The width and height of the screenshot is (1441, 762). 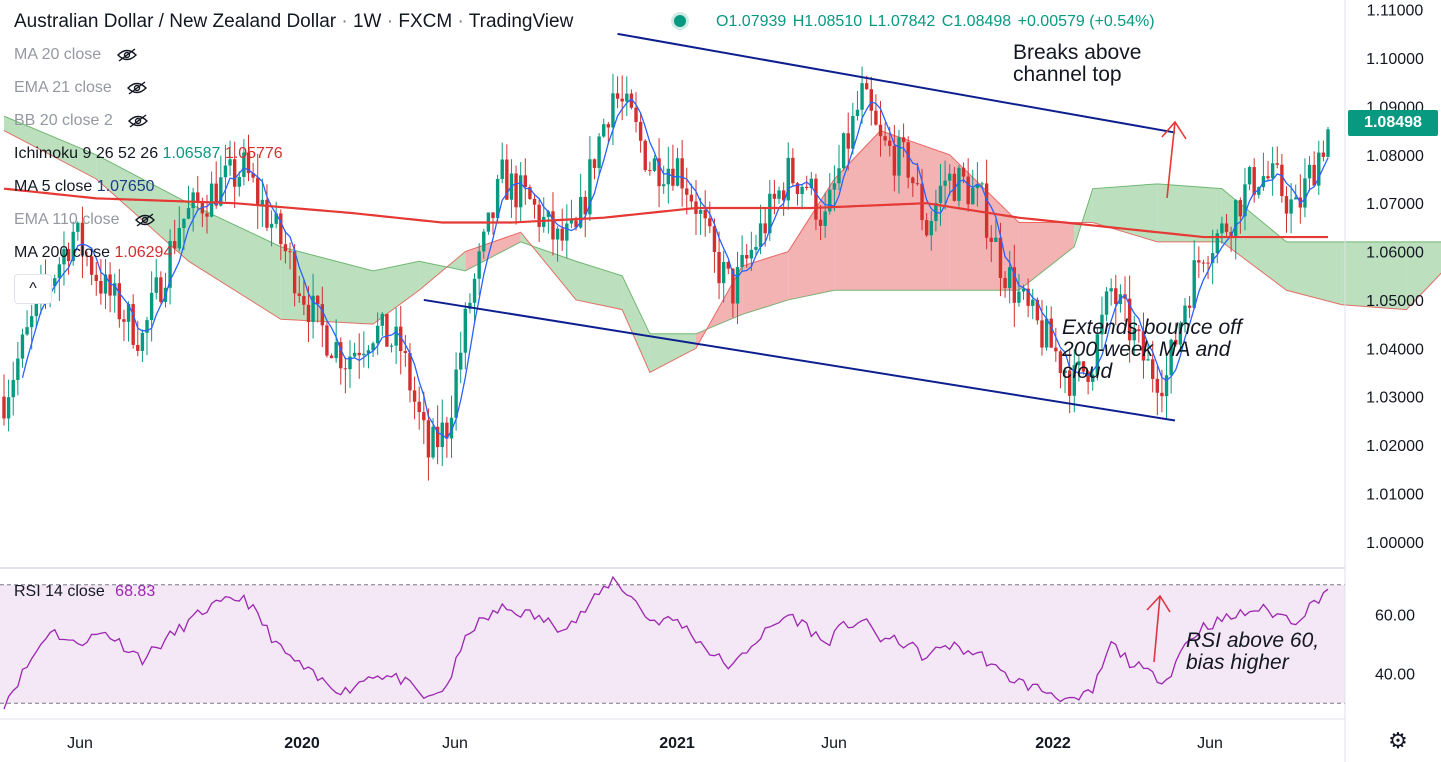 I want to click on indicator-bb: BB 20 close 2, so click(x=81, y=121).